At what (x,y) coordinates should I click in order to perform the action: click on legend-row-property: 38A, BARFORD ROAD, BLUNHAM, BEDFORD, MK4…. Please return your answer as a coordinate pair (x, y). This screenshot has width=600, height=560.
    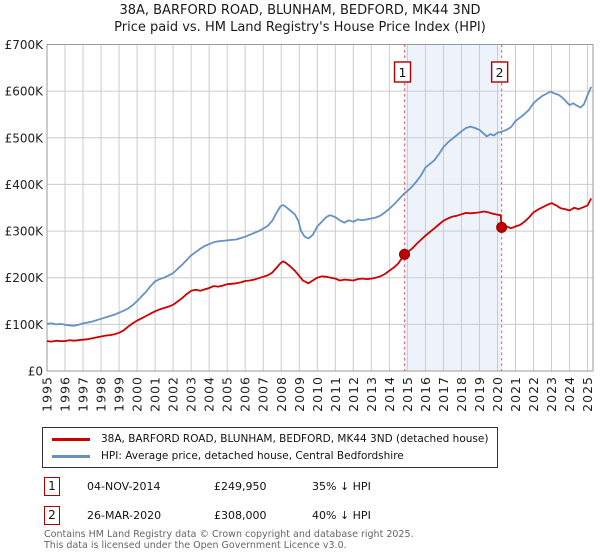
    Looking at the image, I should click on (274, 439).